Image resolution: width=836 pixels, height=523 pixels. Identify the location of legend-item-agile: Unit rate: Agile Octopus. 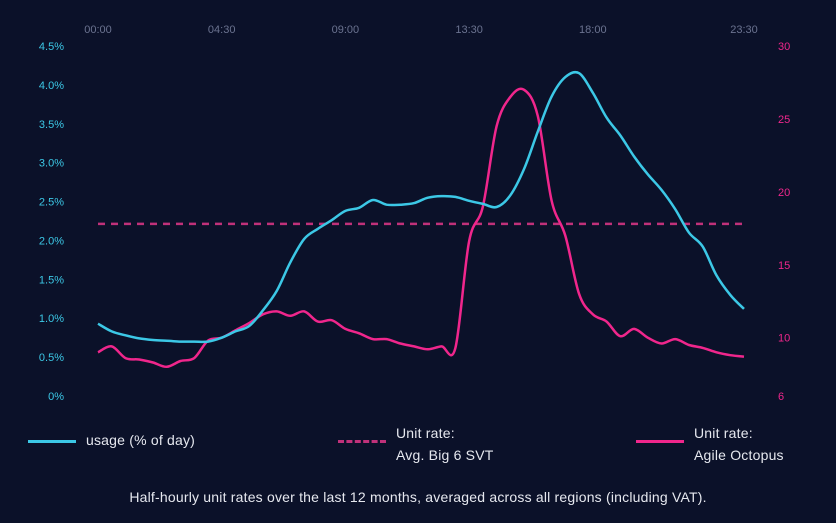
(710, 444).